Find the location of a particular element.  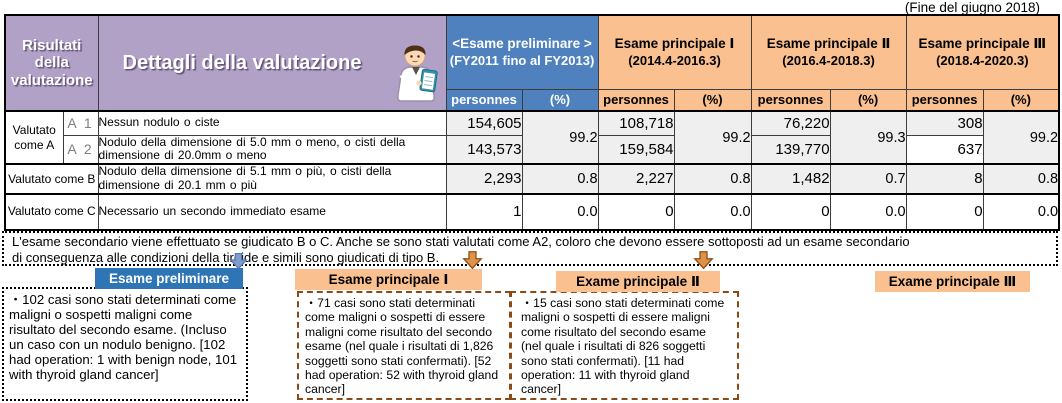

exam-title: Esame principale Ⅰ is located at coordinates (674, 43).